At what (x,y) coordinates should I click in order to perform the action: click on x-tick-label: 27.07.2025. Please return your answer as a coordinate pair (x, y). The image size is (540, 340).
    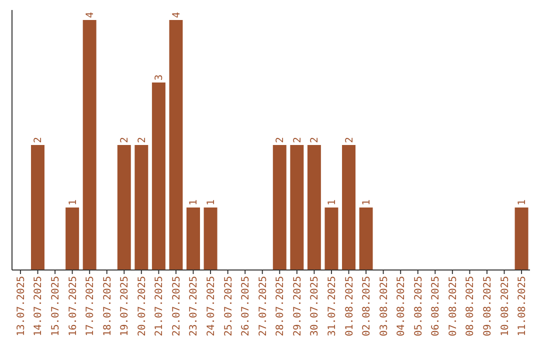
    Looking at the image, I should click on (263, 306).